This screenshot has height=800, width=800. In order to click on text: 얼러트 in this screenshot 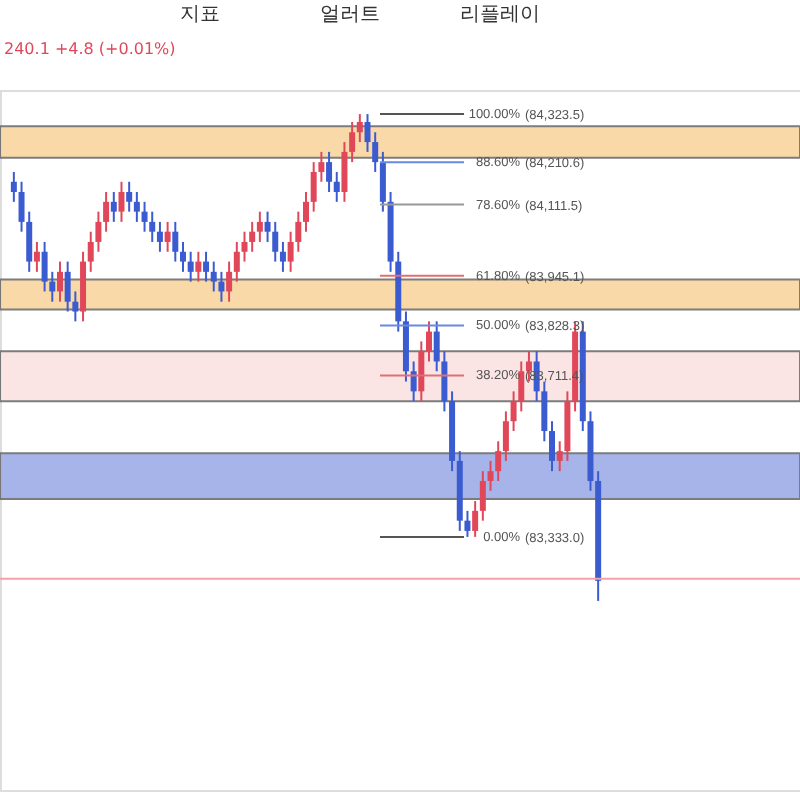, I will do `click(350, 15)`.